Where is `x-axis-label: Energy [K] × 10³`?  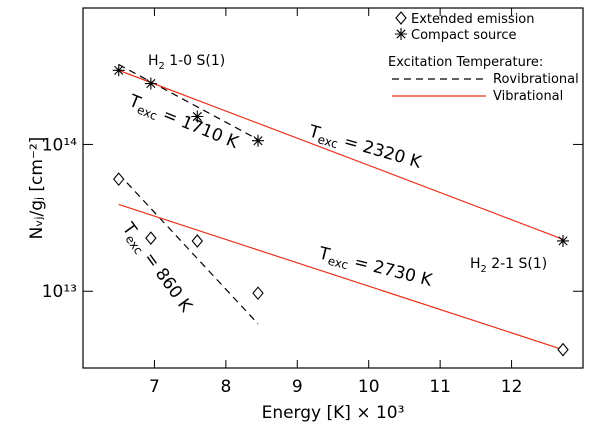 x-axis-label: Energy [K] × 10³ is located at coordinates (333, 413).